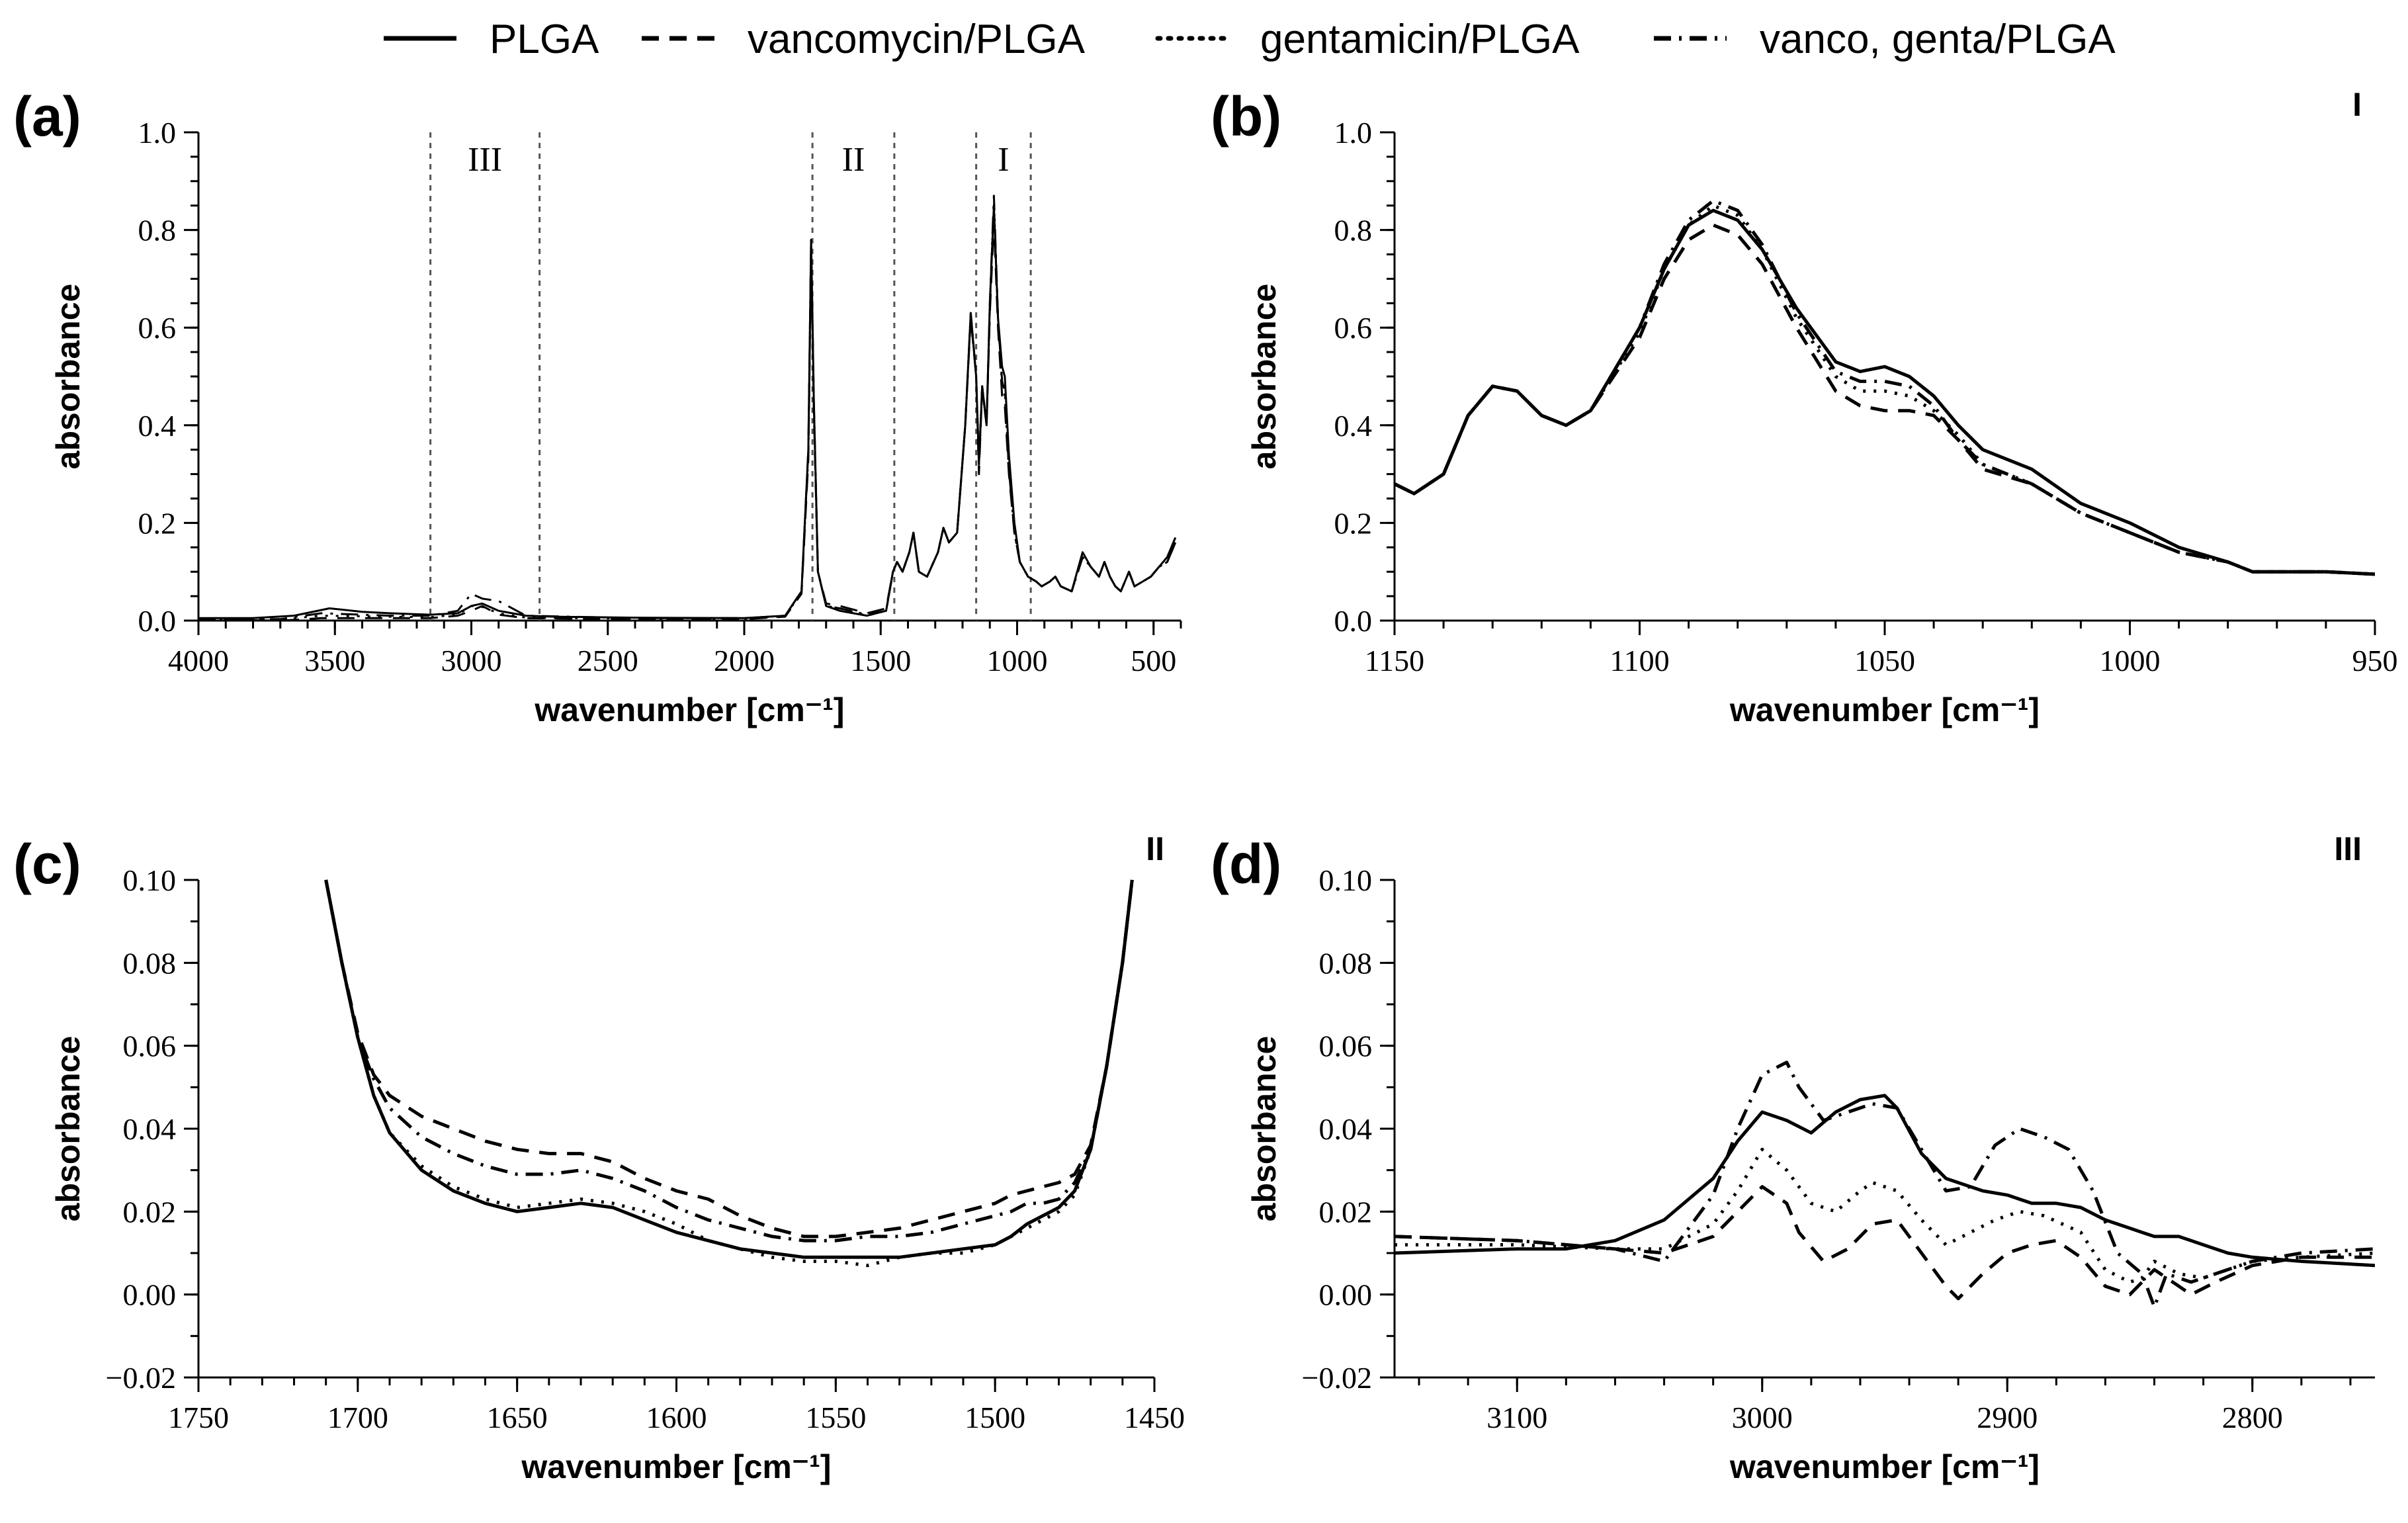  Describe the element at coordinates (517, 1418) in the screenshot. I see `x-tick-label: 1650` at that location.